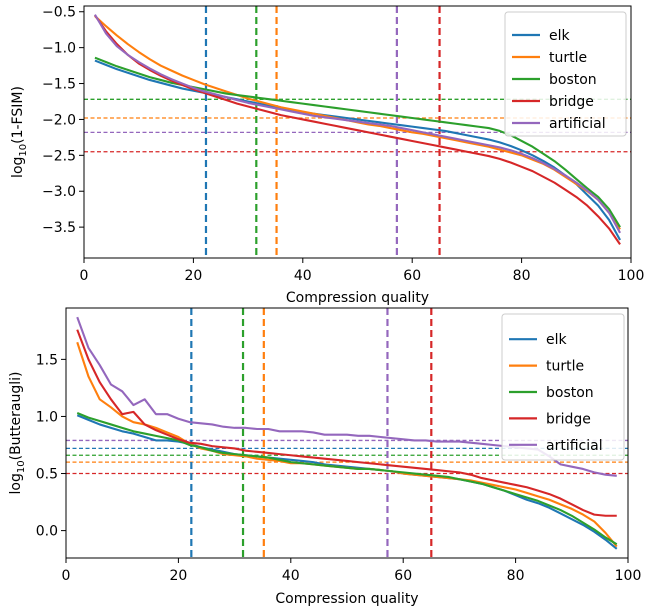 The image size is (647, 609). Describe the element at coordinates (59, 120) in the screenshot. I see `y-tick-label: −2.0` at that location.